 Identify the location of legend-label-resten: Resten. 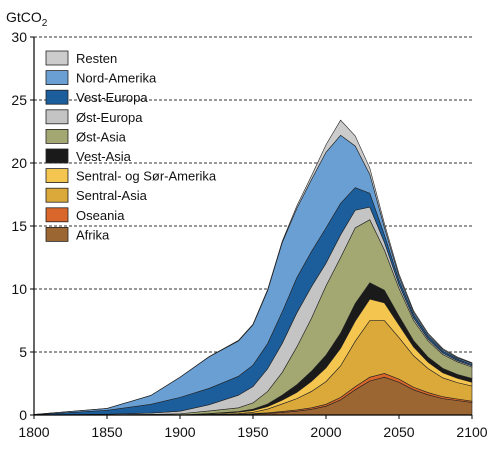
(96, 58).